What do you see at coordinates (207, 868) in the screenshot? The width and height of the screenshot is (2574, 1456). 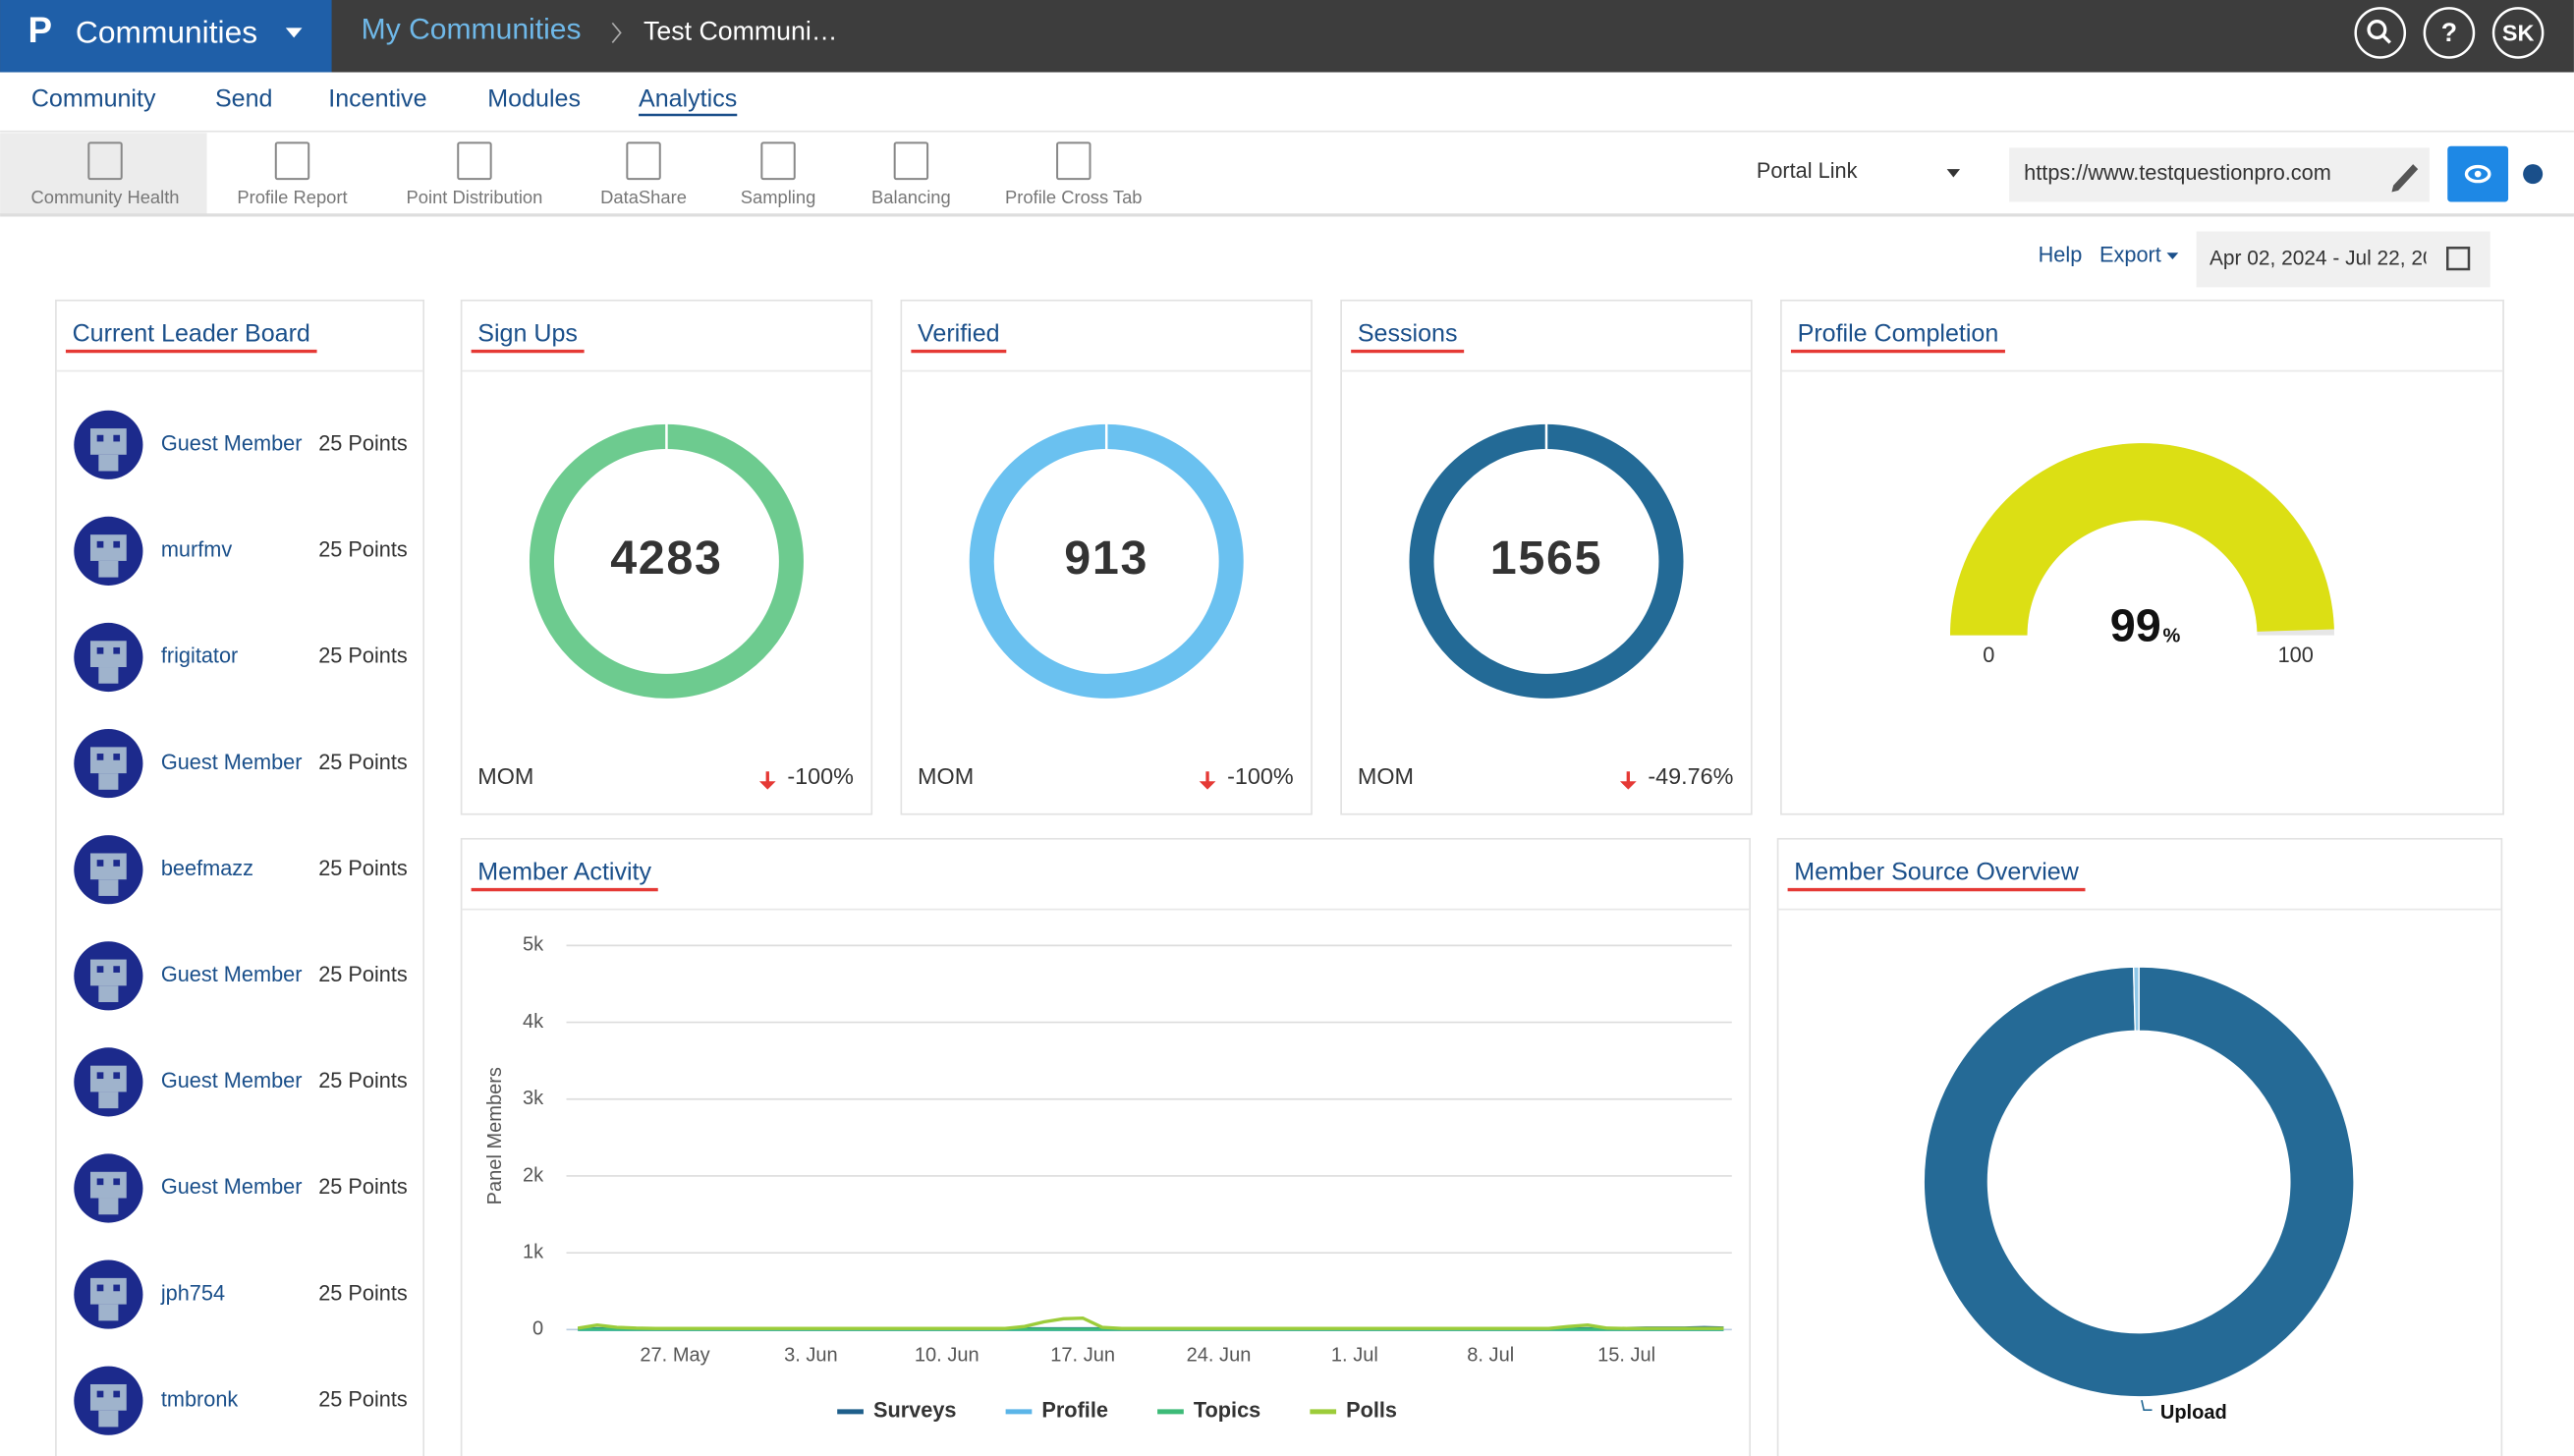 I see `member-name: beefmazz` at bounding box center [207, 868].